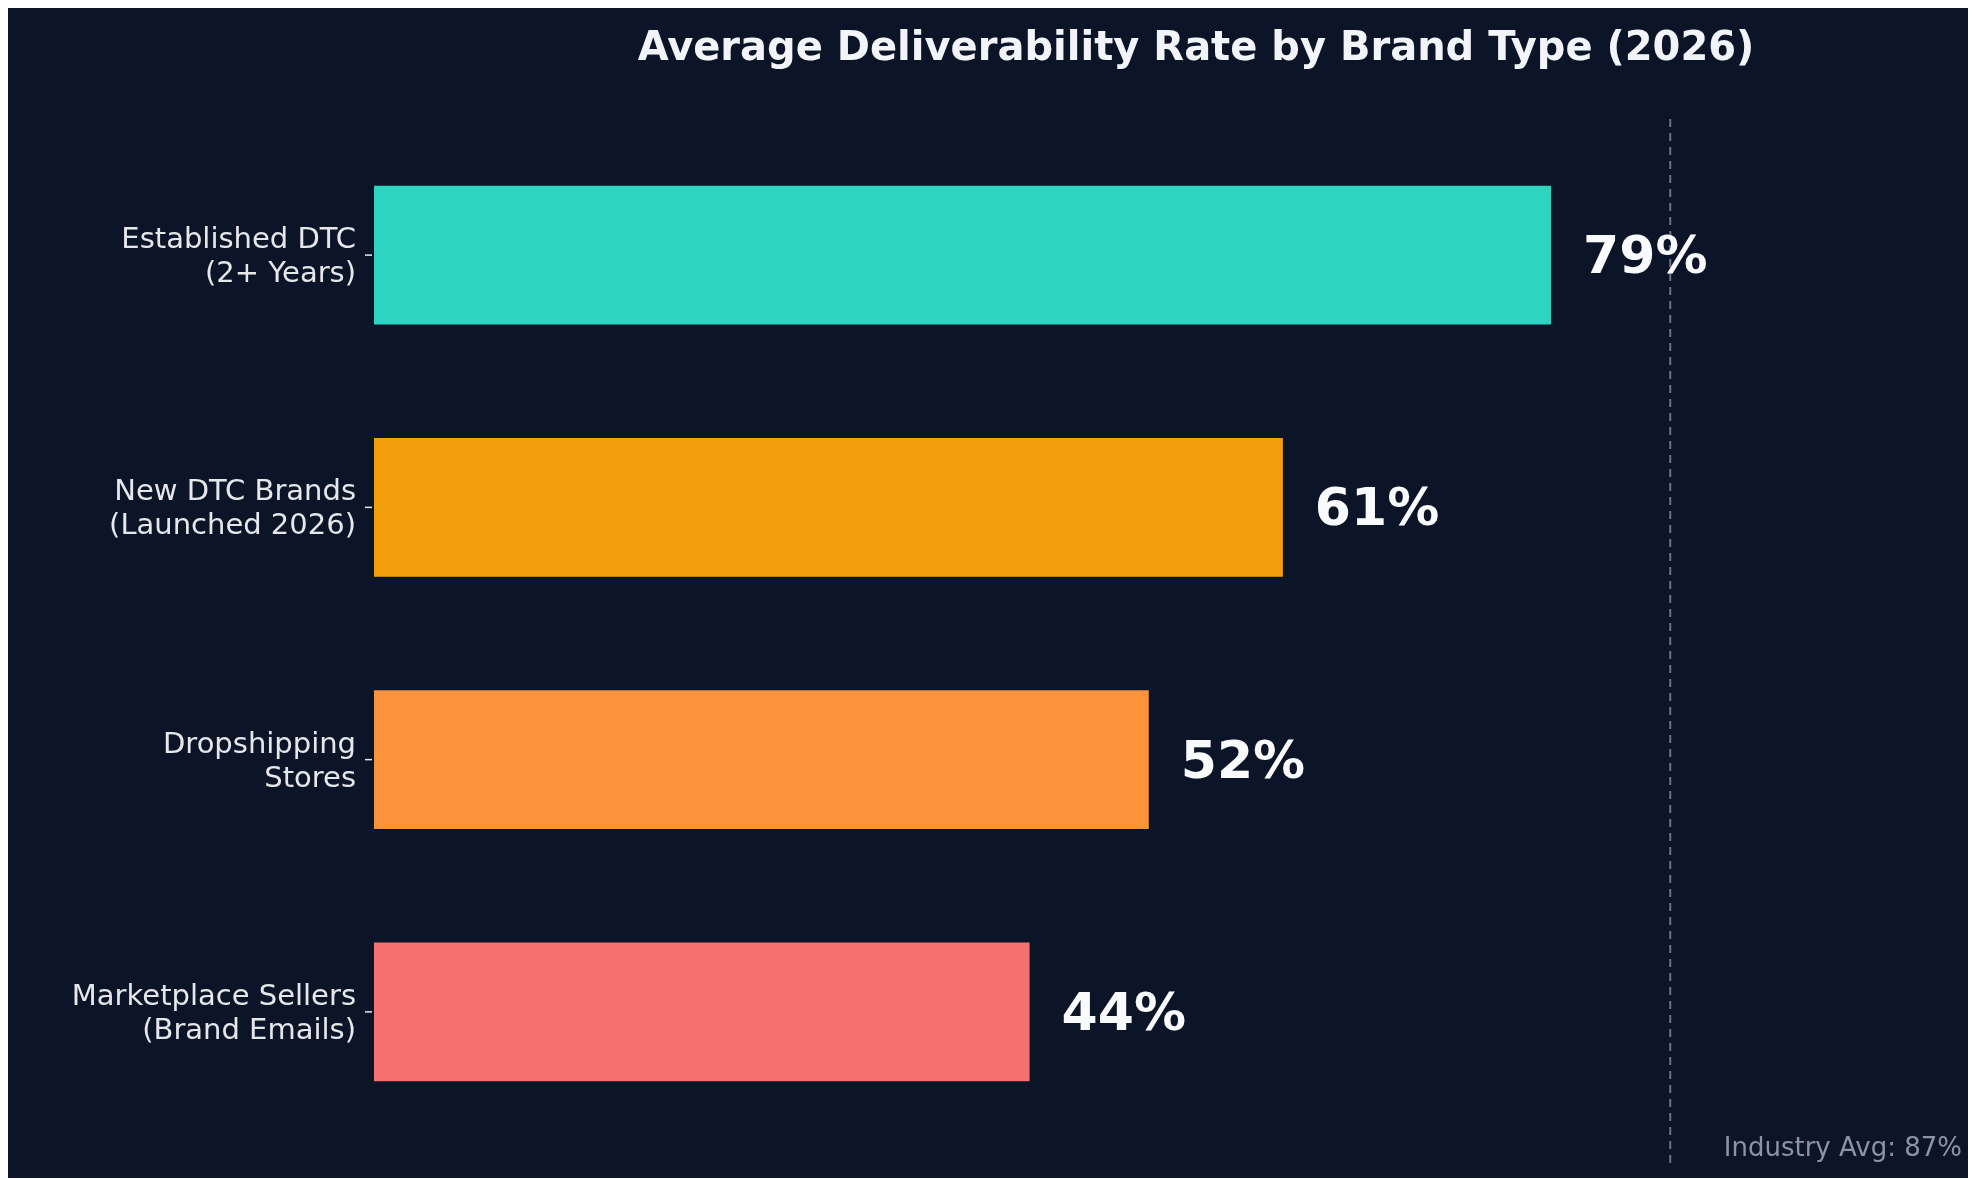 This screenshot has width=1976, height=1180. I want to click on y-tick-label: Dropshipping Stores, so click(259, 759).